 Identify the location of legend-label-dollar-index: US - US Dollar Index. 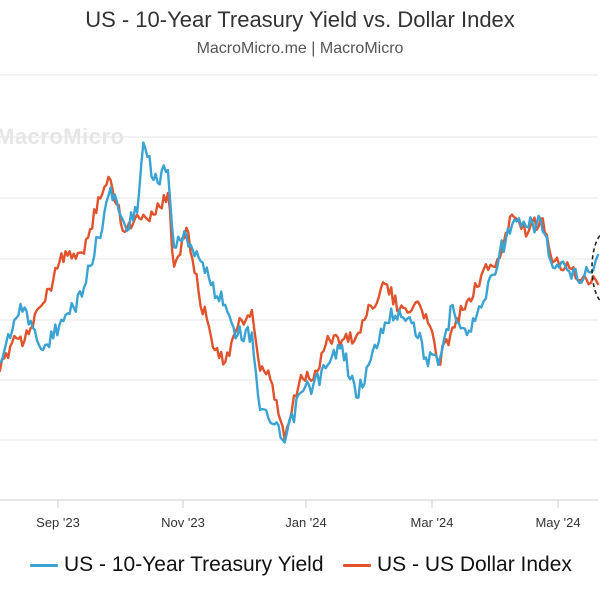
(474, 564).